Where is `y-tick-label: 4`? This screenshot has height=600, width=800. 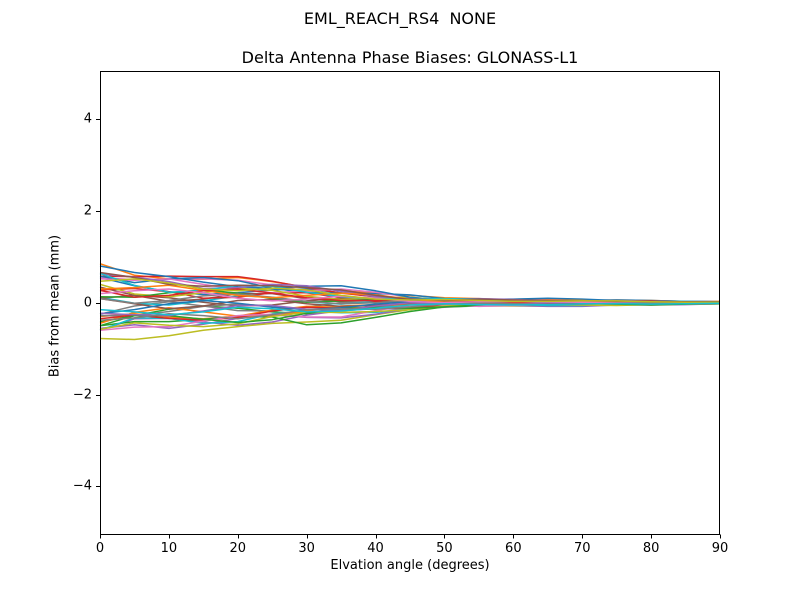
y-tick-label: 4 is located at coordinates (87, 119).